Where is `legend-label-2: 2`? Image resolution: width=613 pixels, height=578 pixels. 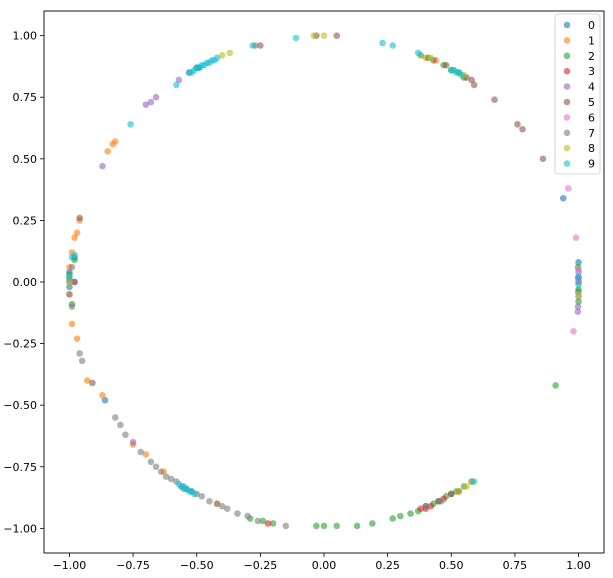 legend-label-2: 2 is located at coordinates (591, 56).